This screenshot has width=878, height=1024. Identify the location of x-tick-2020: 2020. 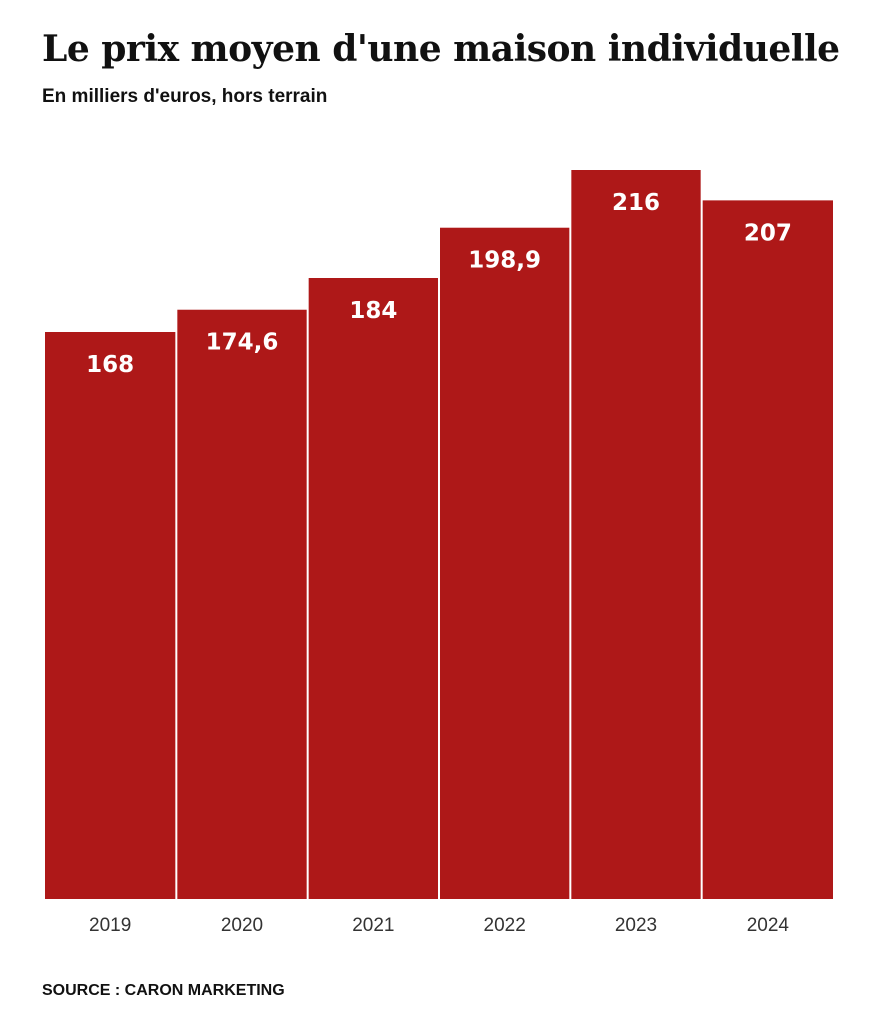
(242, 925).